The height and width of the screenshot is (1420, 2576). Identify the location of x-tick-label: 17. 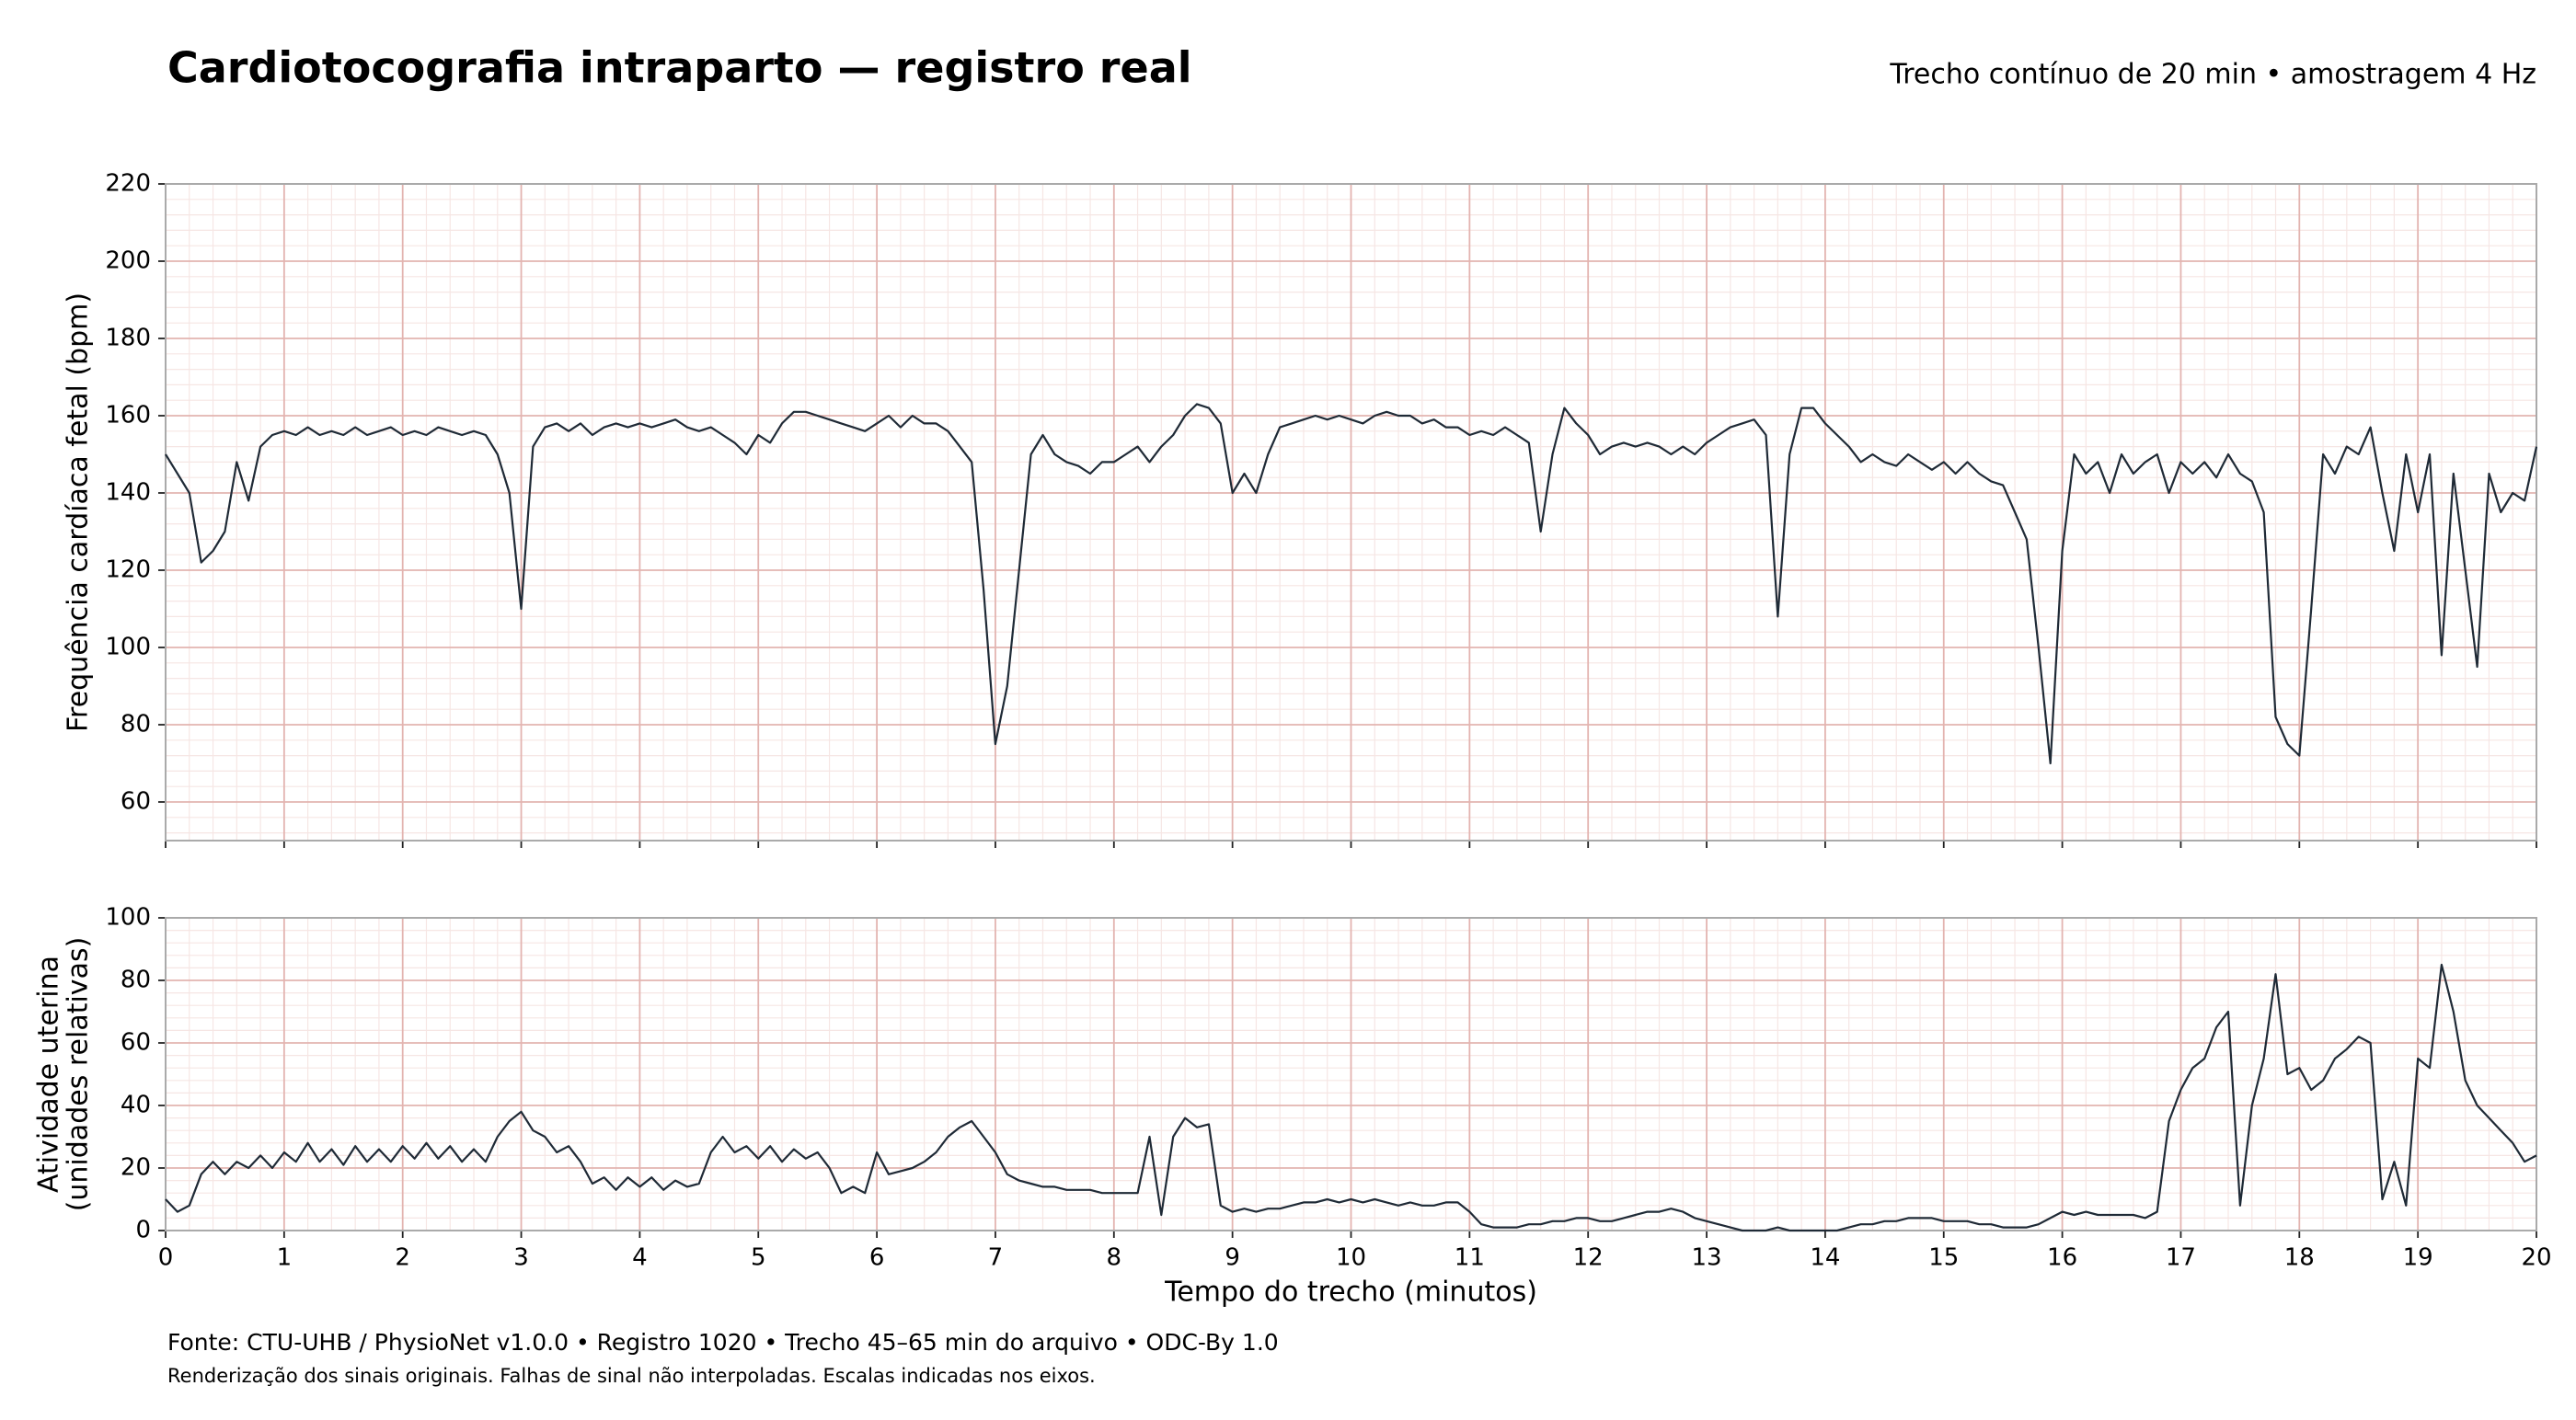
(2181, 1258).